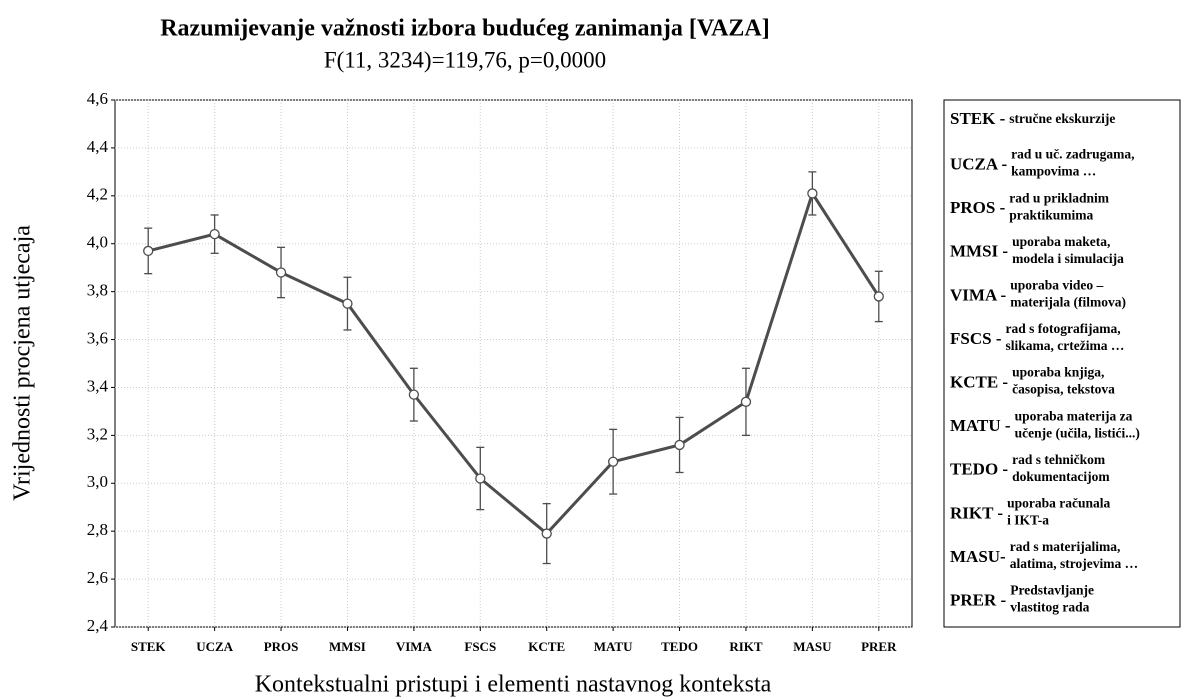  Describe the element at coordinates (149, 646) in the screenshot. I see `x-tick-label: STEK` at that location.